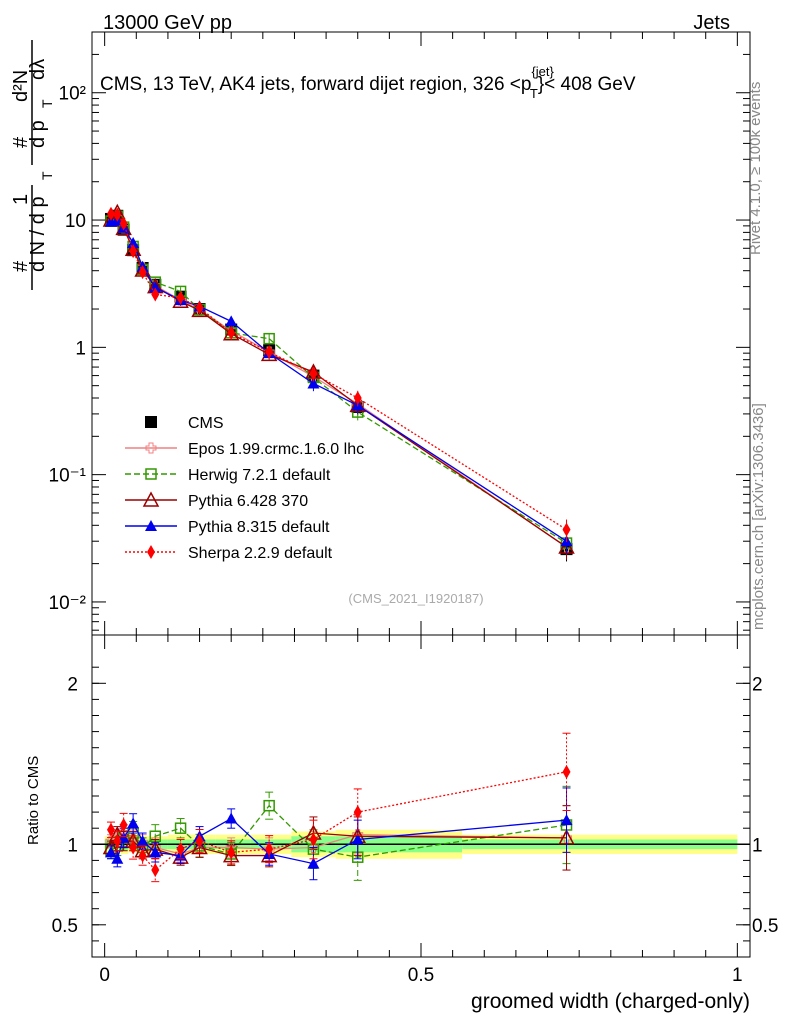 The height and width of the screenshot is (1029, 786). Describe the element at coordinates (765, 926) in the screenshot. I see `lower-ytick-label-right: 0.5` at that location.